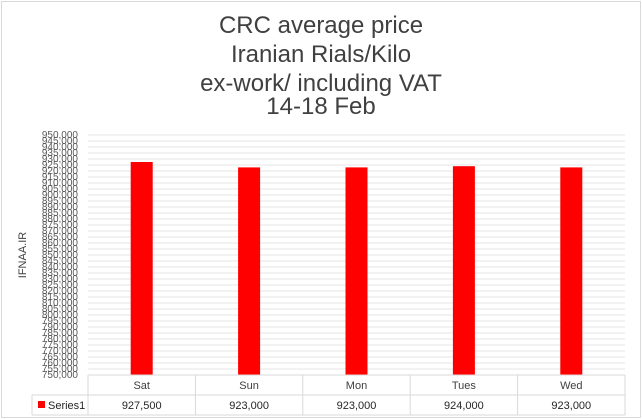 The width and height of the screenshot is (642, 419). Describe the element at coordinates (60, 195) in the screenshot. I see `y-tick-label: 900,000` at that location.